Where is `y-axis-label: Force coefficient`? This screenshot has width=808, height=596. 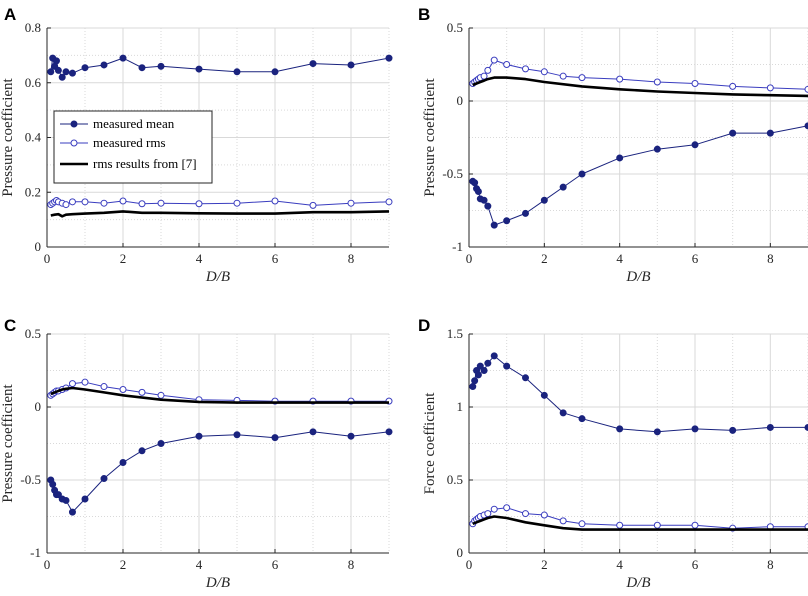
y-axis-label: Force coefficient is located at coordinates (430, 443).